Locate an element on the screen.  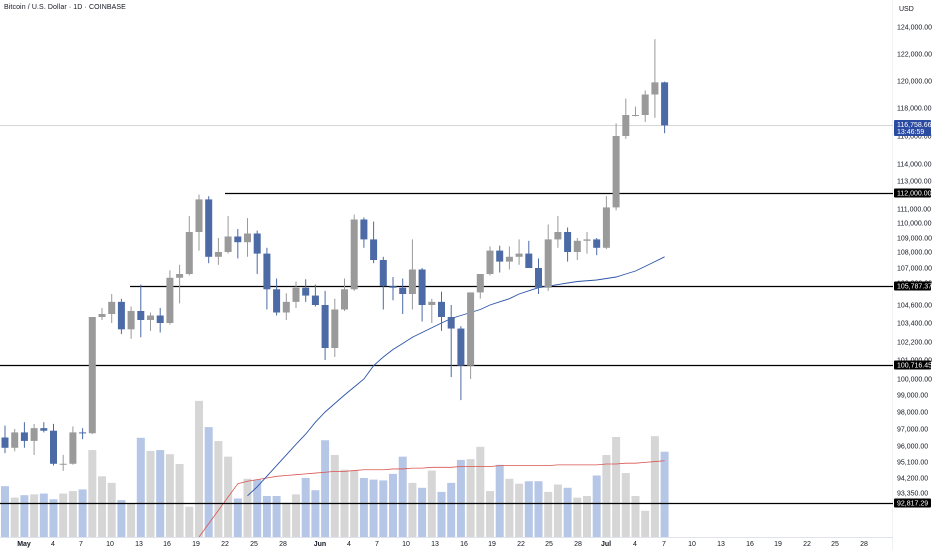
price-tag-countdown: 13:46:59 is located at coordinates (910, 132).